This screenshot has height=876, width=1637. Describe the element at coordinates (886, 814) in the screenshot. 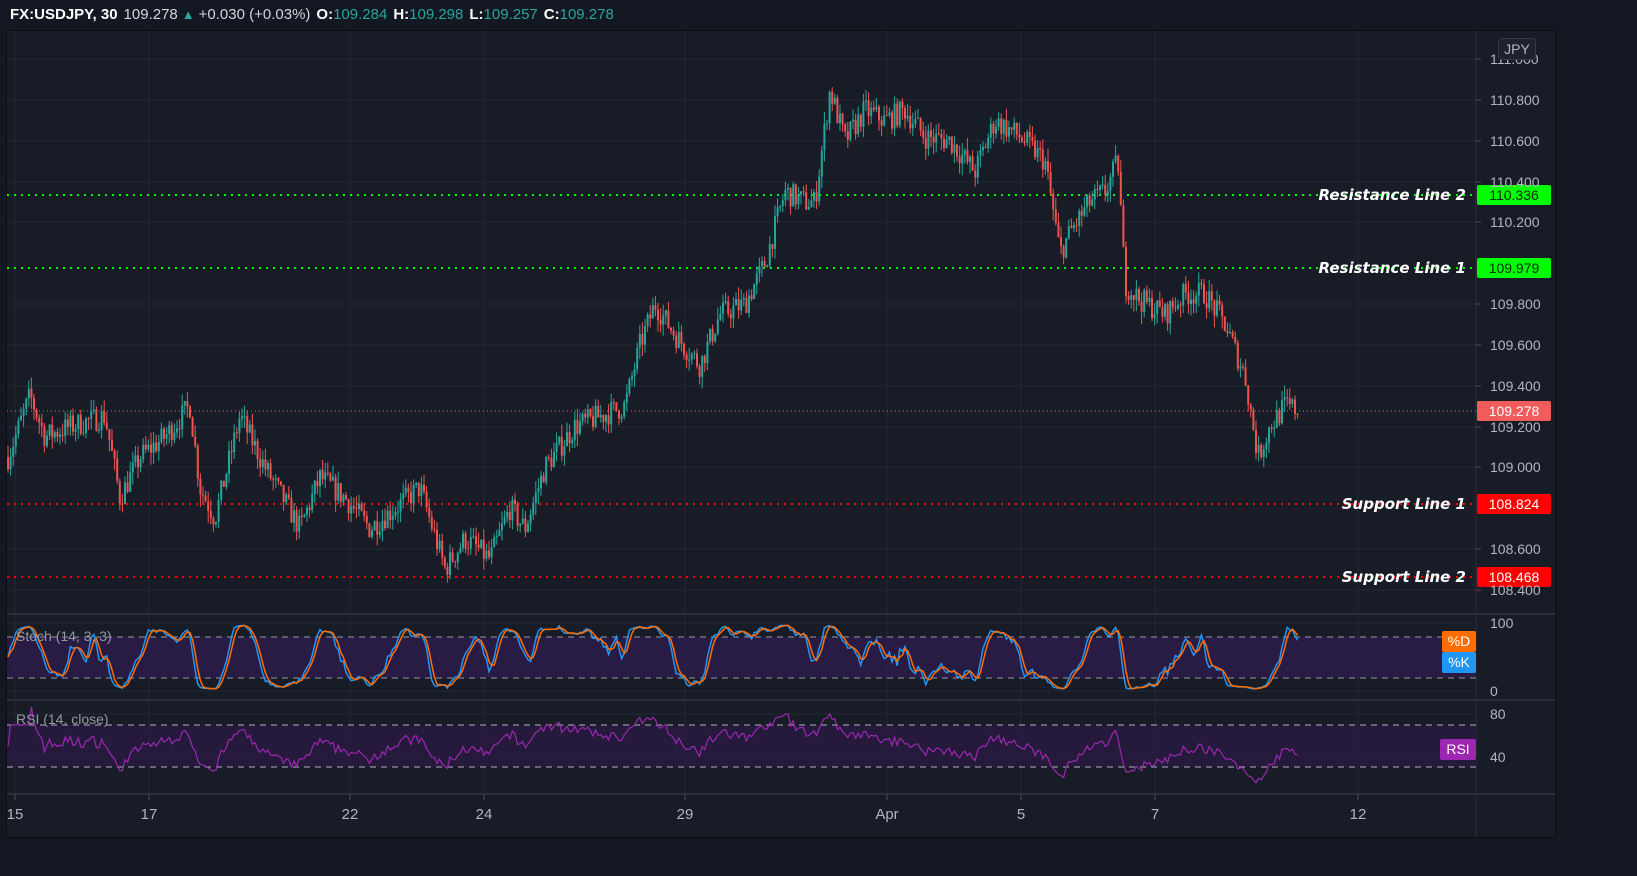

I see `time-tick-label: Apr` at that location.